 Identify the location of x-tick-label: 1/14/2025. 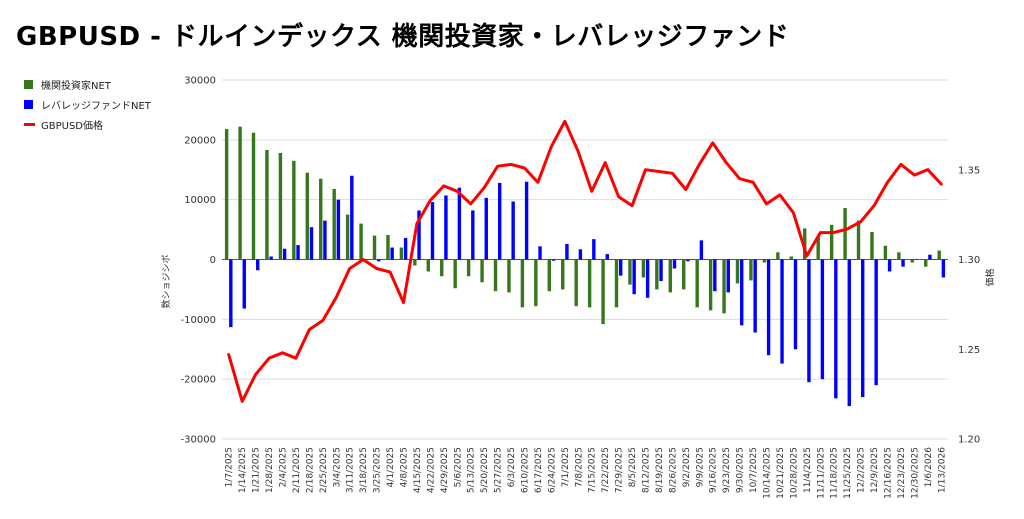
(243, 470).